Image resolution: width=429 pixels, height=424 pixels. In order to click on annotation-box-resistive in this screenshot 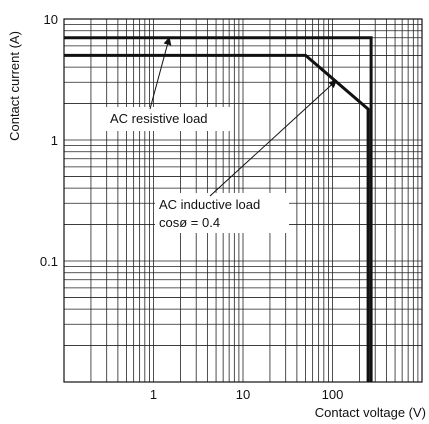, I will do `click(168, 119)`.